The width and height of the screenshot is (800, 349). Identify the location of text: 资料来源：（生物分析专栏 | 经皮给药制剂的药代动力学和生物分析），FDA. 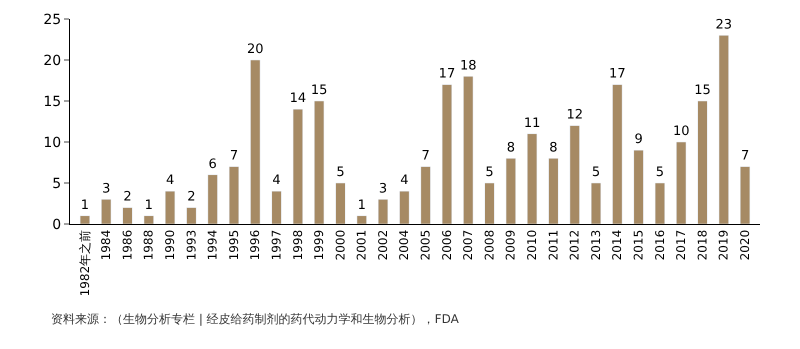
(255, 319).